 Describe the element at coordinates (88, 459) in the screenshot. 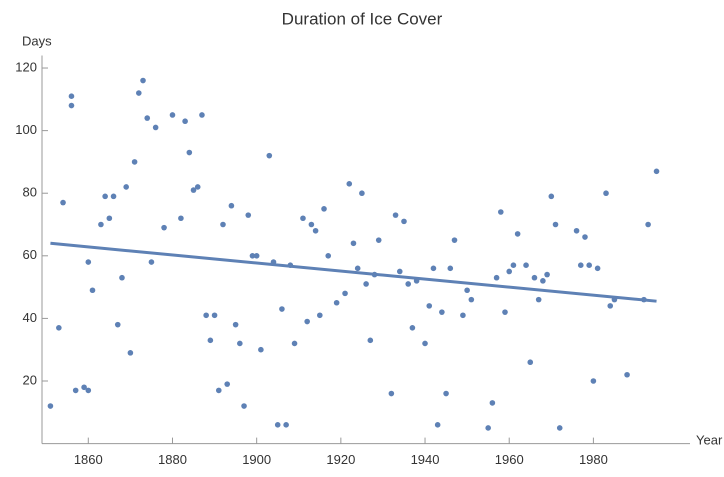

I see `x-tick-label: 1860` at that location.